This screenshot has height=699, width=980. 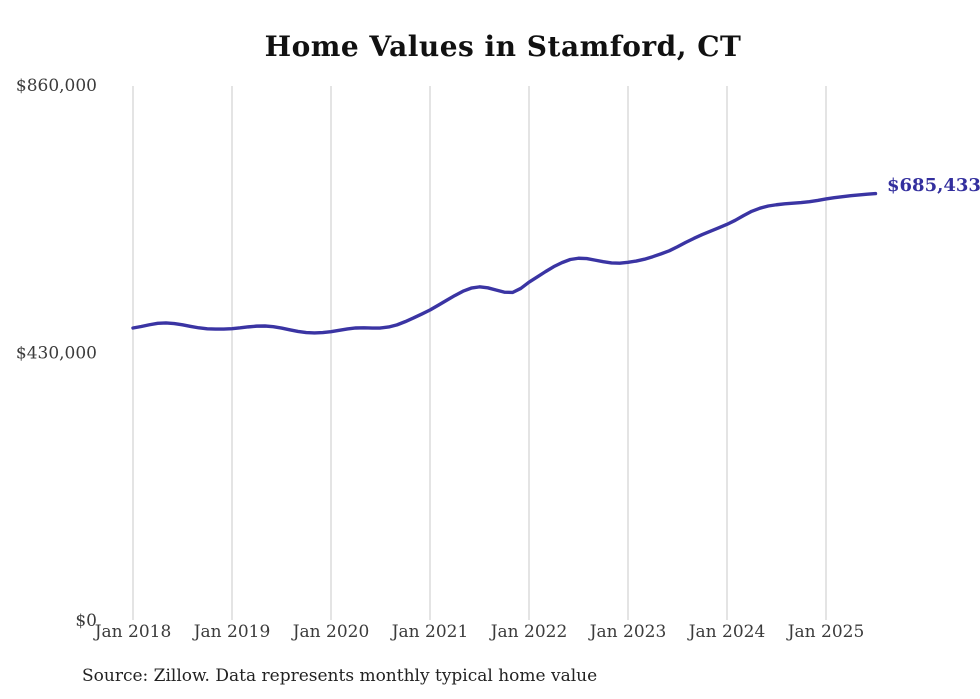 What do you see at coordinates (726, 632) in the screenshot?
I see `x-tick-label: Jan 2024` at bounding box center [726, 632].